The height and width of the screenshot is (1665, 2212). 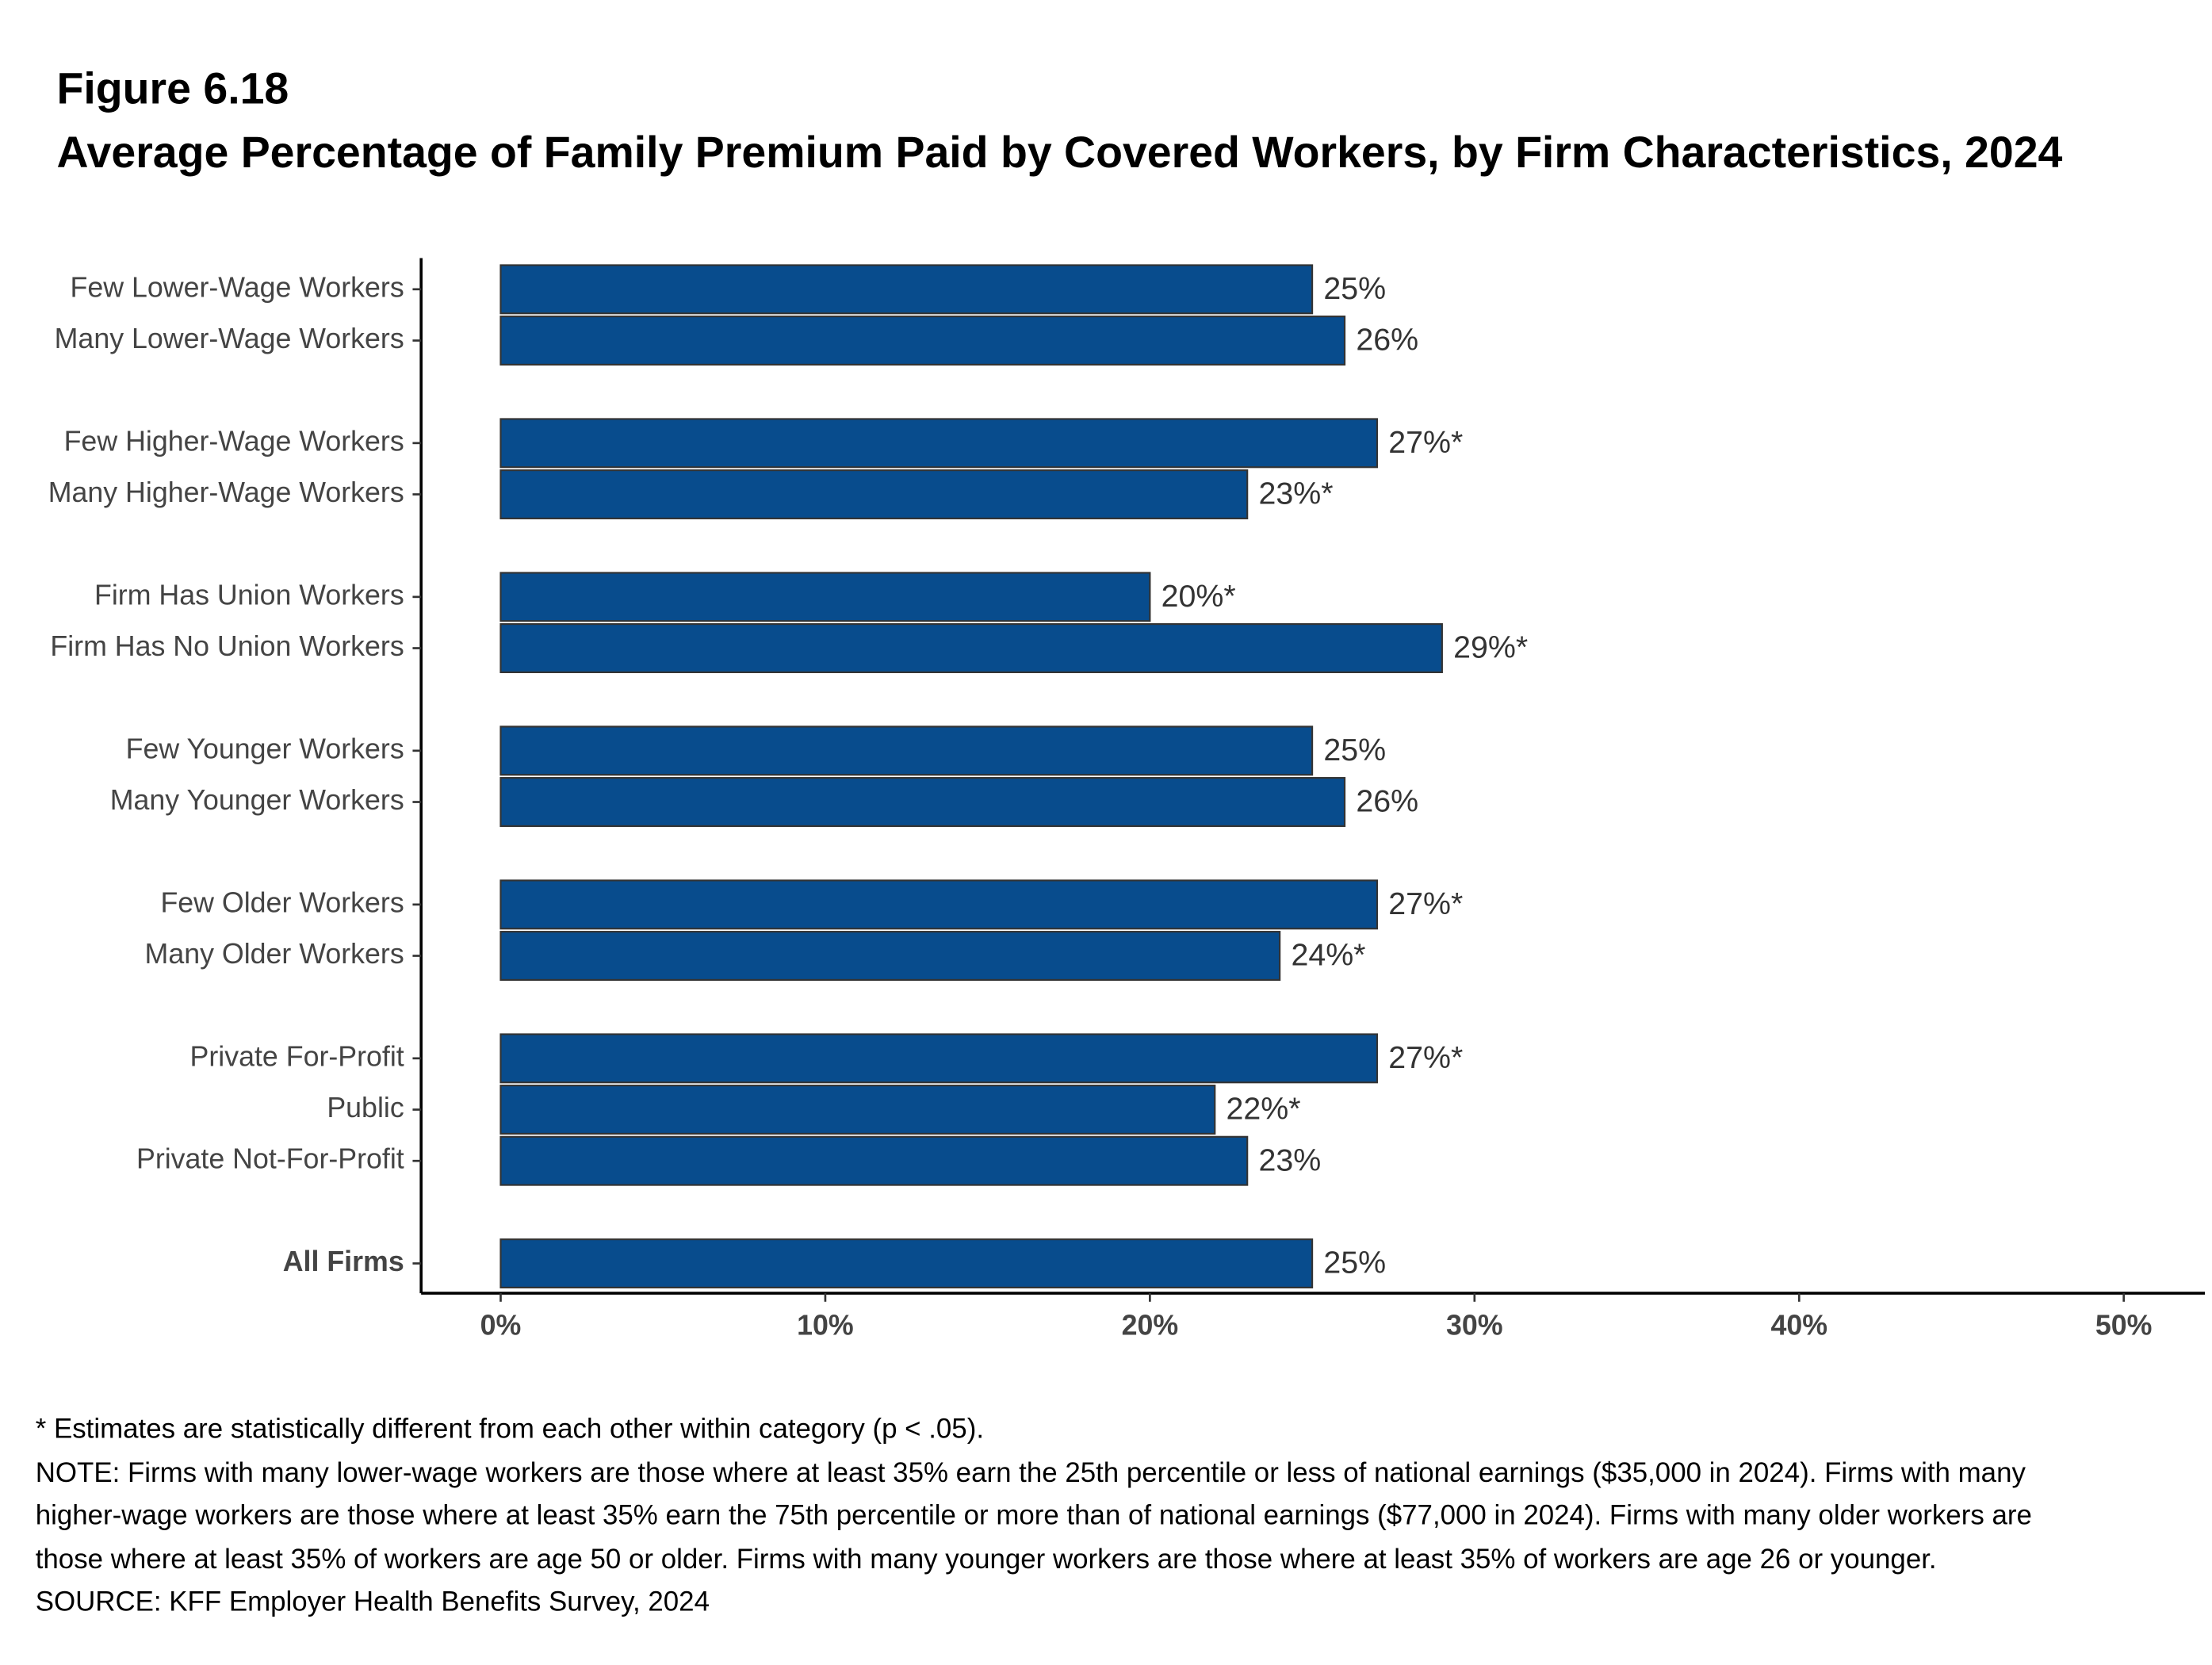 What do you see at coordinates (1150, 1325) in the screenshot?
I see `x-tick-label: 20%` at bounding box center [1150, 1325].